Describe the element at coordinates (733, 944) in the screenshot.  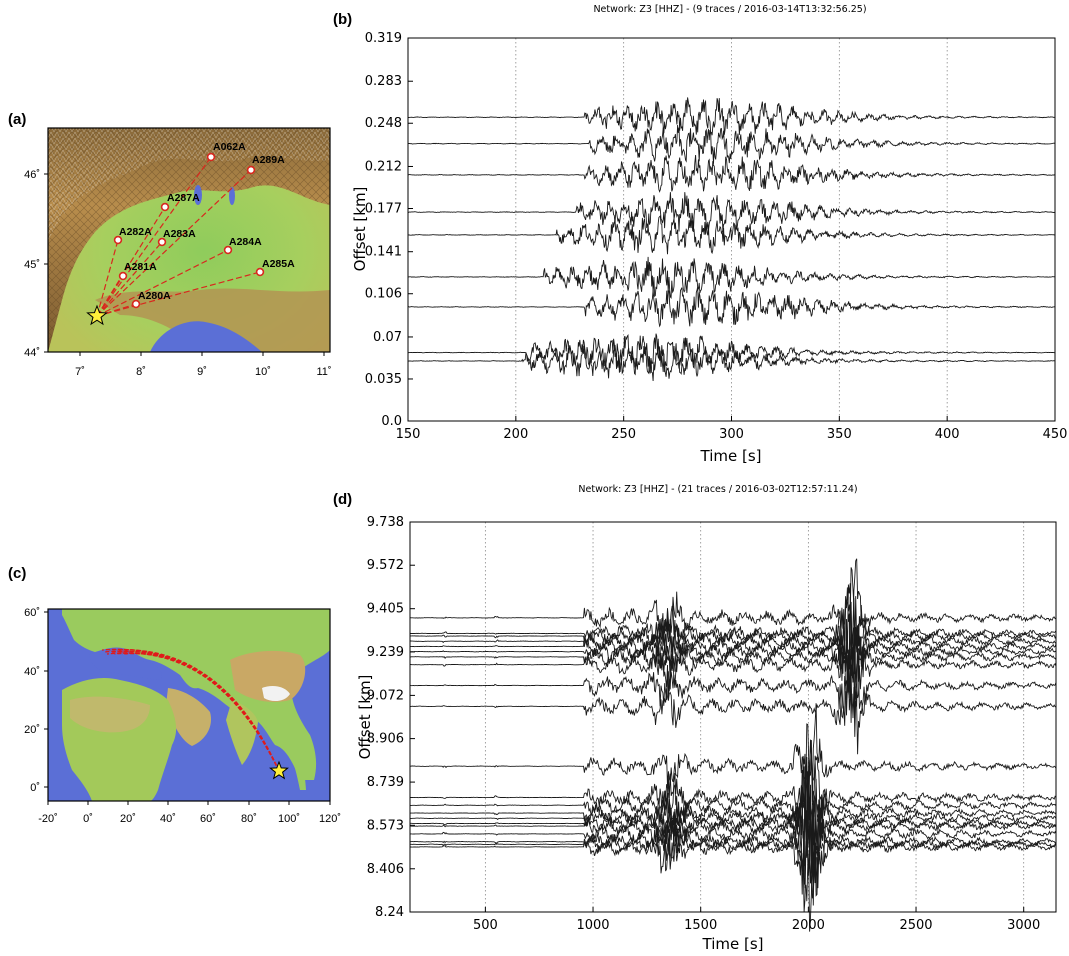
I see `chart-d-xlabel: Time [s]` at that location.